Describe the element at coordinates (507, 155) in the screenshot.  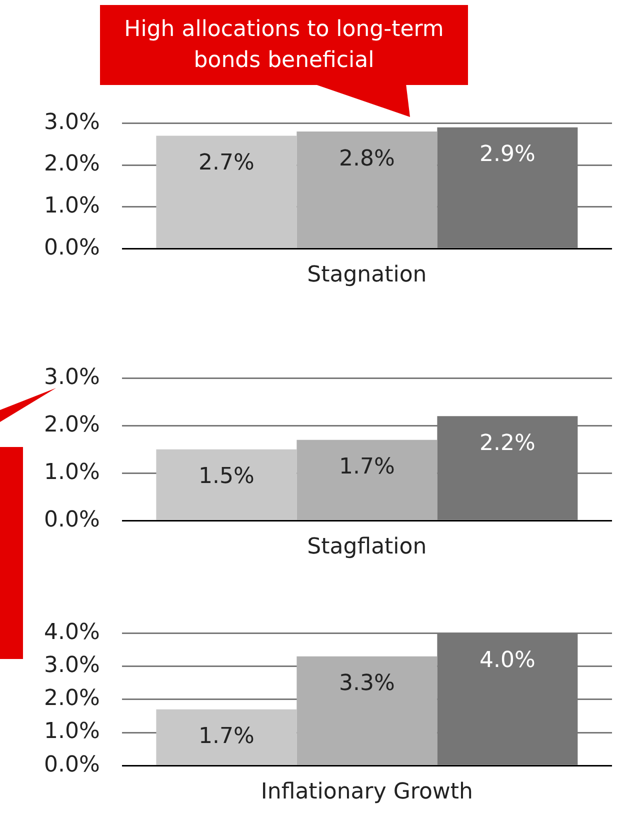
I see `data-label: 2.9%` at that location.